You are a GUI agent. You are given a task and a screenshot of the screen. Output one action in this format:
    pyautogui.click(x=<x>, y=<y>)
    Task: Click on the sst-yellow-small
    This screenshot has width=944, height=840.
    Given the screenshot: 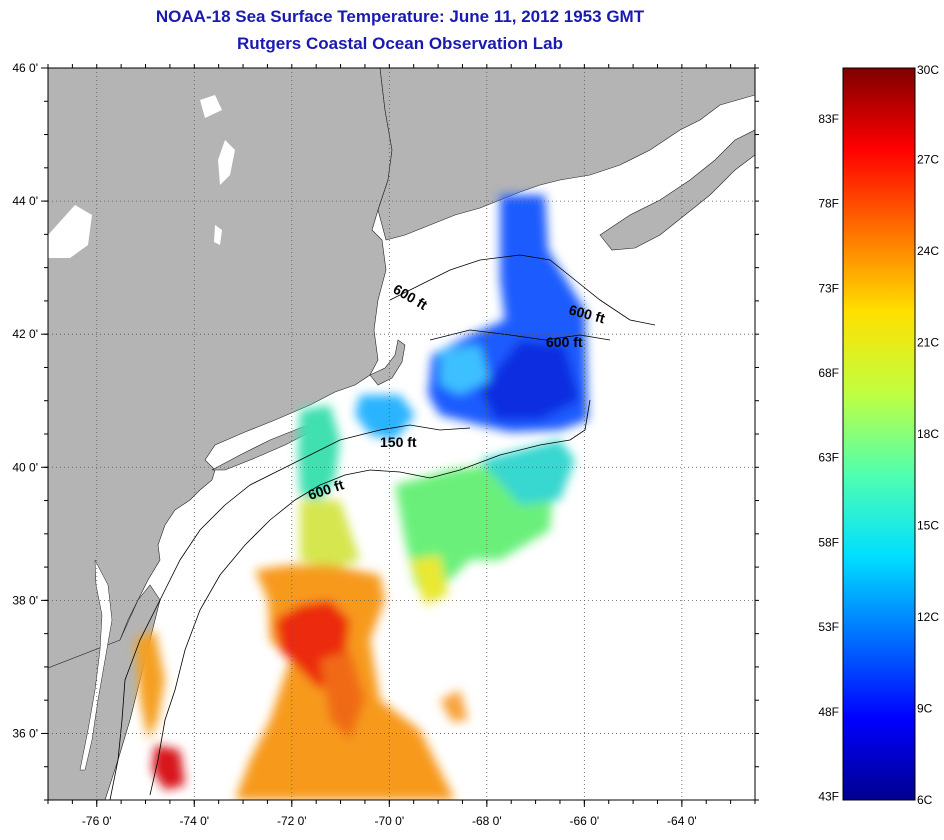 What is the action you would take?
    pyautogui.click(x=429, y=580)
    